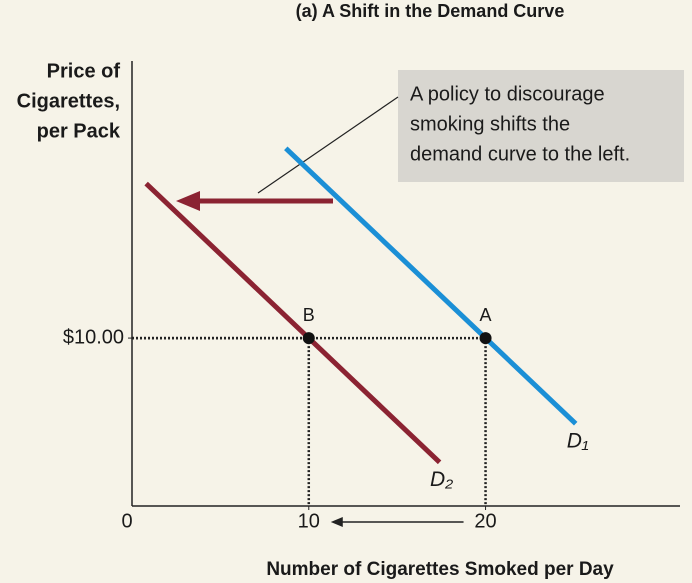 This screenshot has width=692, height=583. Describe the element at coordinates (79, 131) in the screenshot. I see `y-axis-label: per Pack` at that location.